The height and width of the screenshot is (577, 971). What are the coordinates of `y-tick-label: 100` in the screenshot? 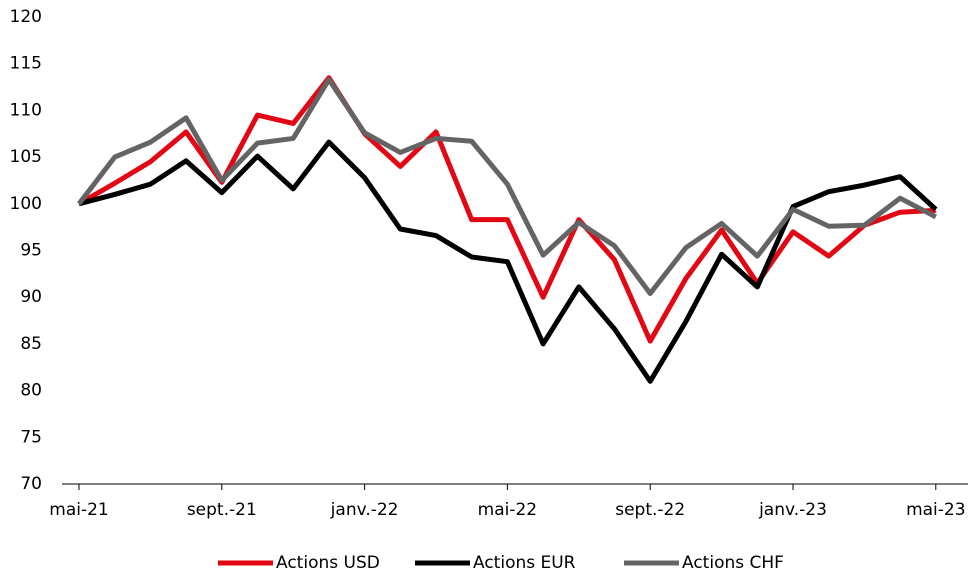 It's located at (26, 204).